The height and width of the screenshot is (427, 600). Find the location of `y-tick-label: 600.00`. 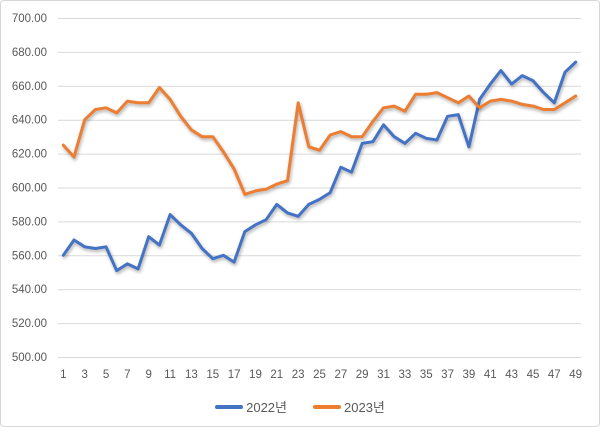

y-tick-label: 600.00 is located at coordinates (29, 189).